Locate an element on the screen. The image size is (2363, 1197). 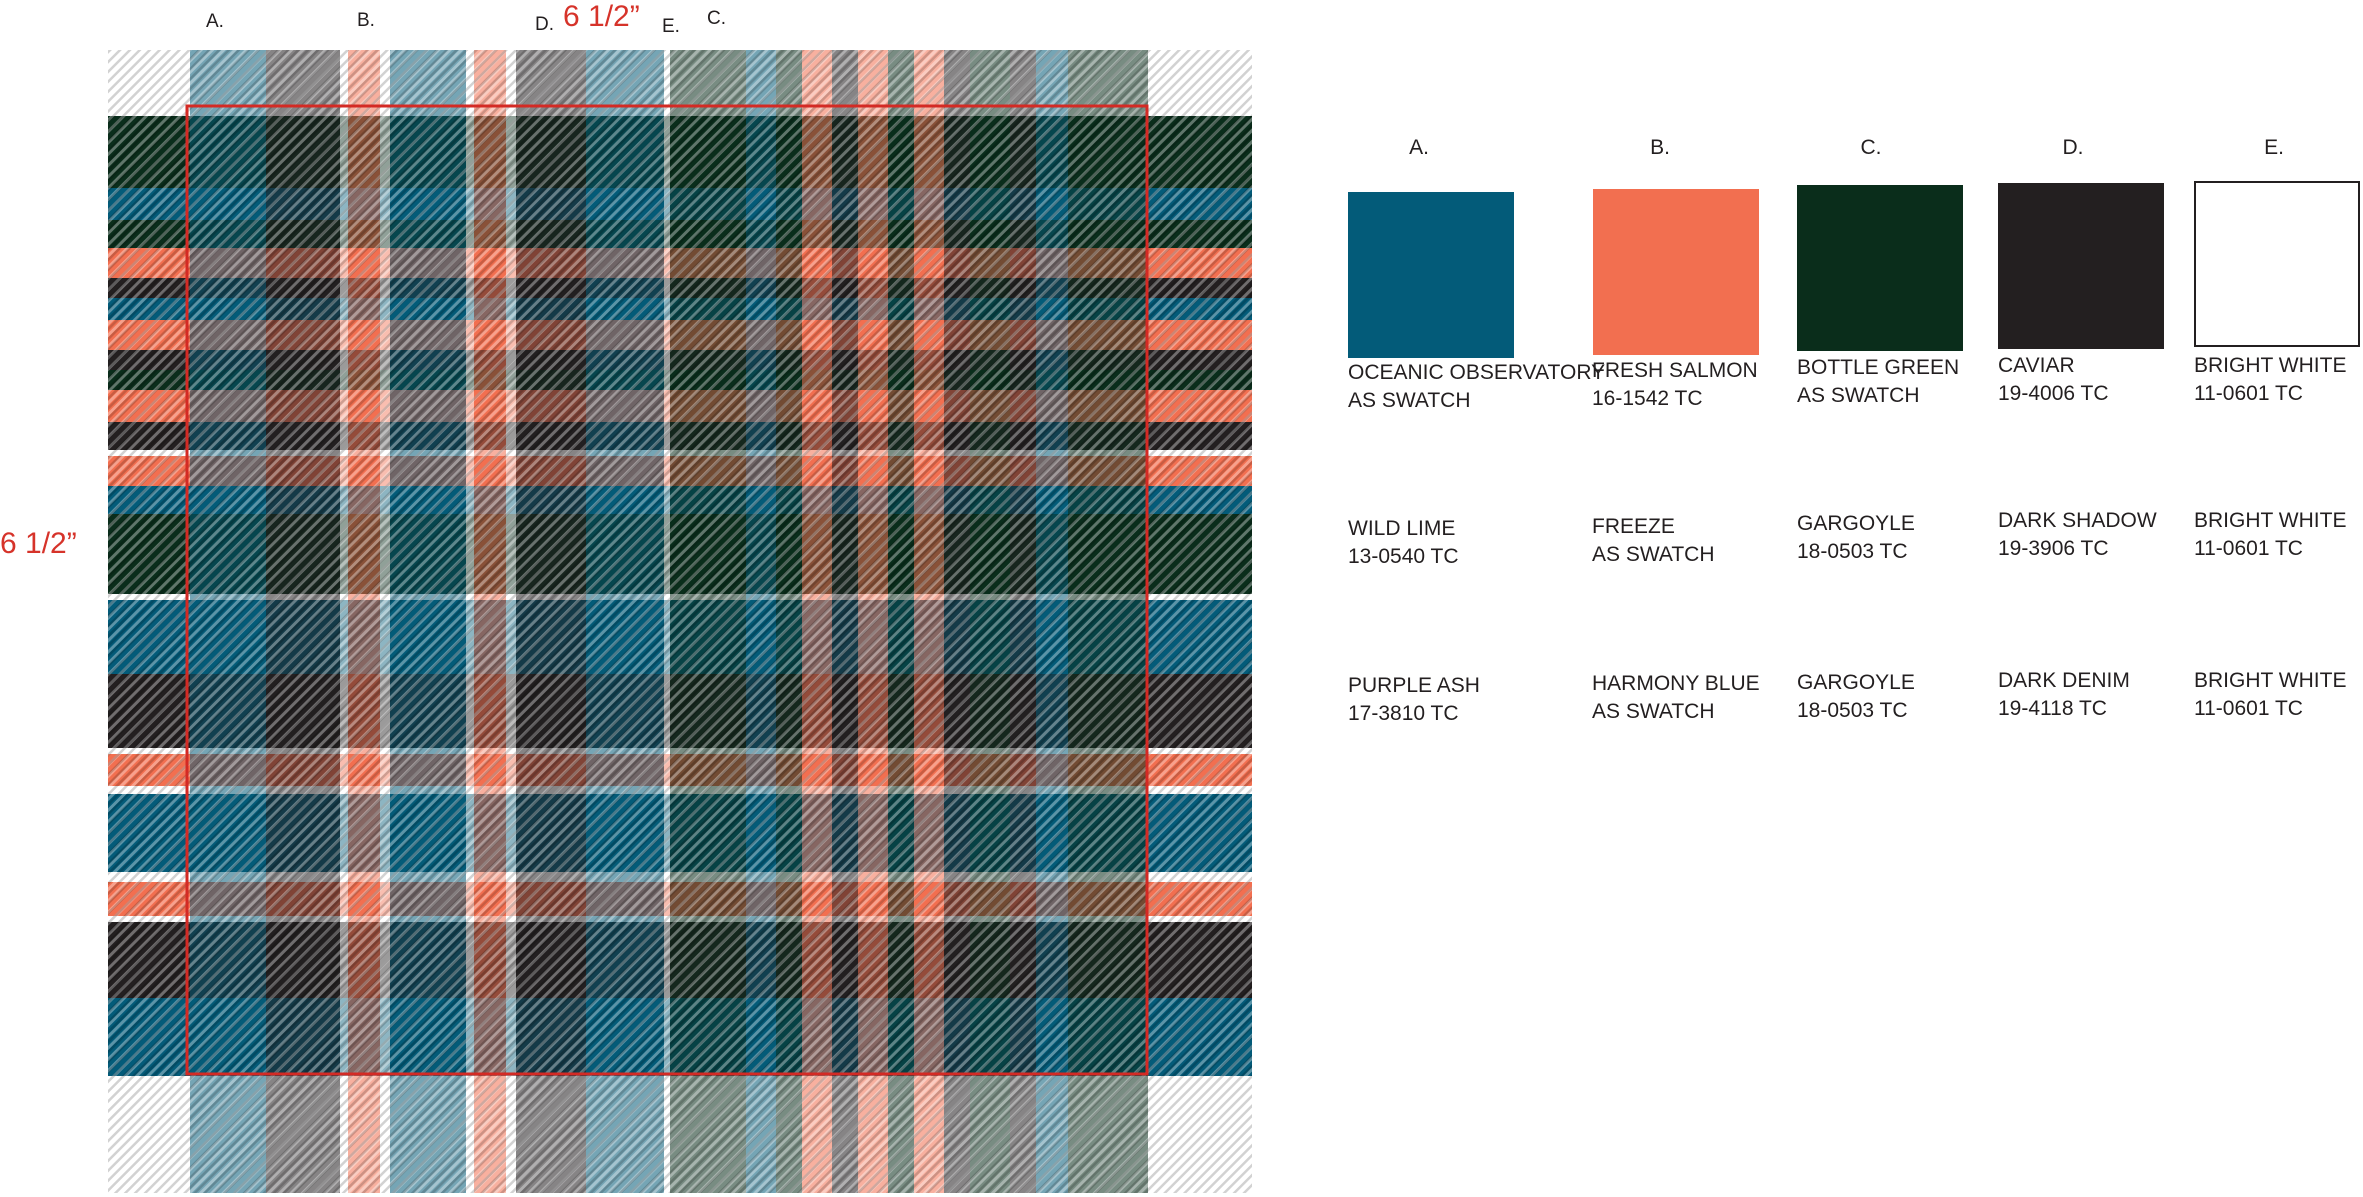
colorway-1-color-c: BOTTLE GREEN AS SWATCH is located at coordinates (1878, 382).